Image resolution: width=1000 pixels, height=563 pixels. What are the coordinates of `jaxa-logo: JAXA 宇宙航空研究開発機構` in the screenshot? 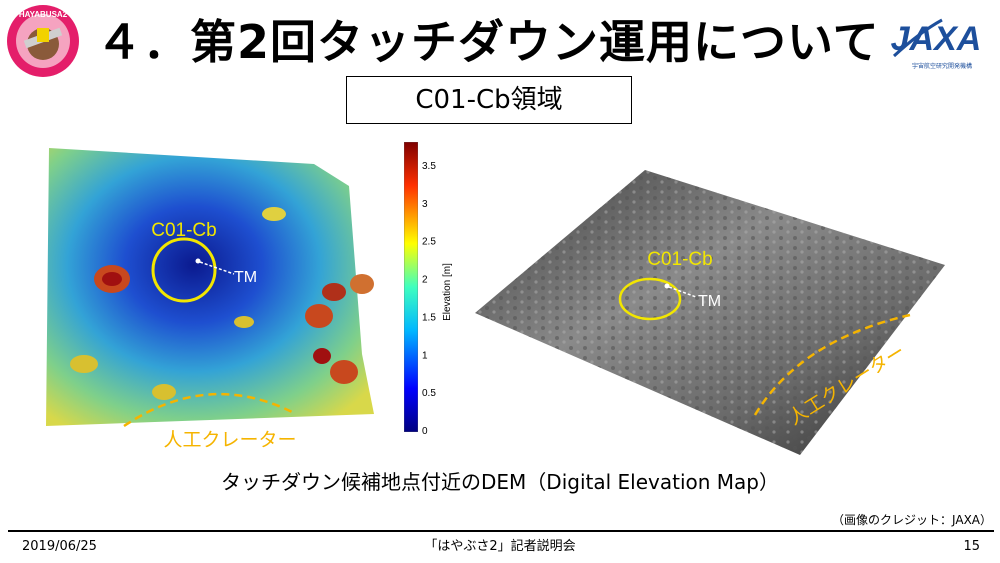 It's located at (936, 44).